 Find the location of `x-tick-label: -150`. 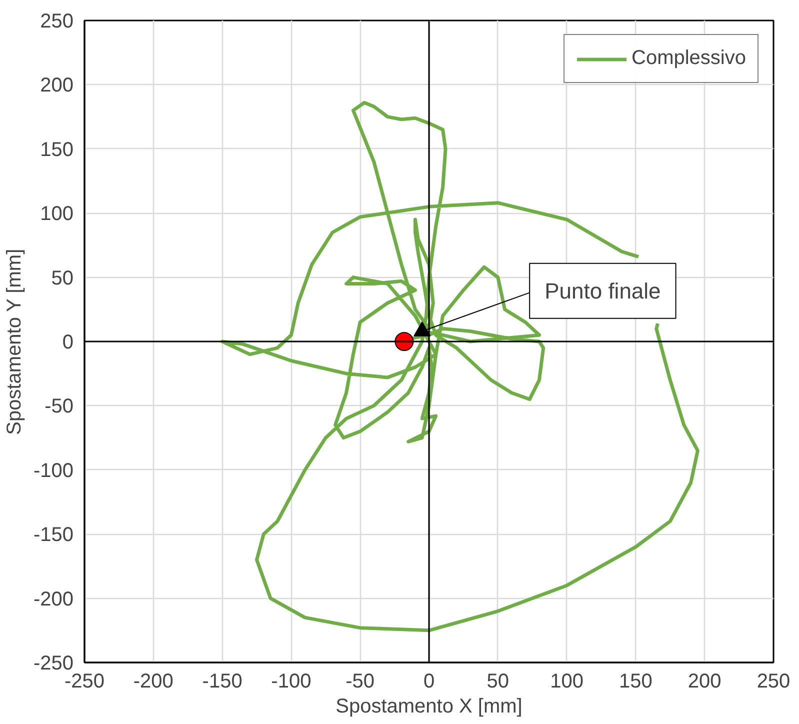

x-tick-label: -150 is located at coordinates (222, 681).